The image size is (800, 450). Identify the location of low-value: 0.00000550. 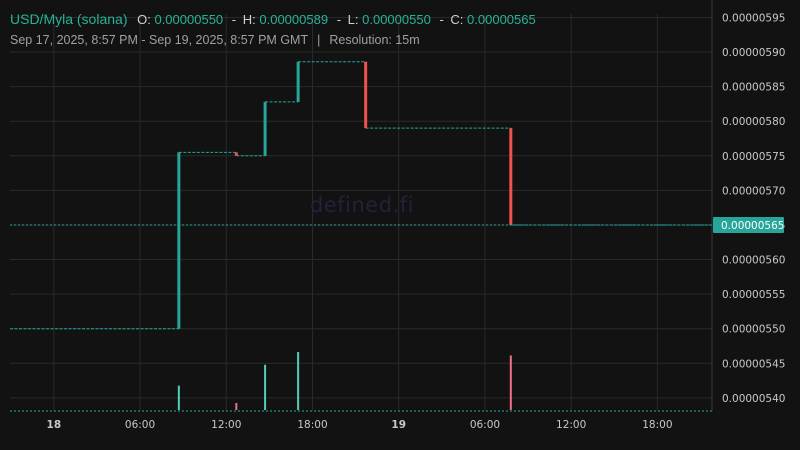
(396, 19).